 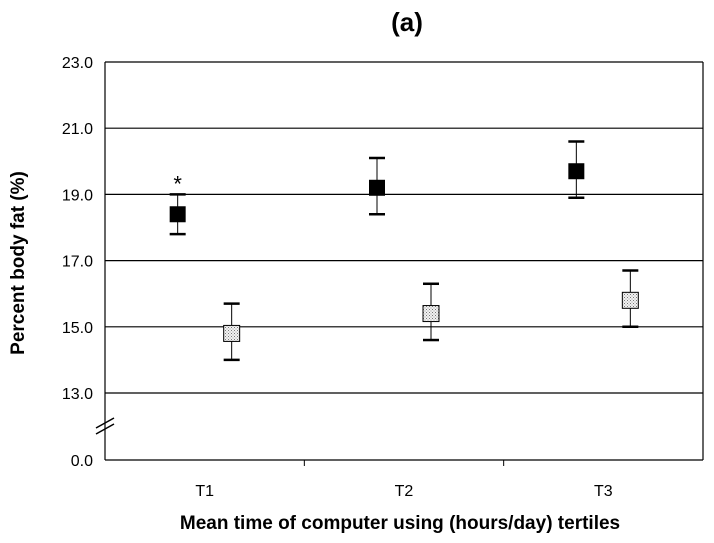 I want to click on y-tick-label: 0.0, so click(x=82, y=461).